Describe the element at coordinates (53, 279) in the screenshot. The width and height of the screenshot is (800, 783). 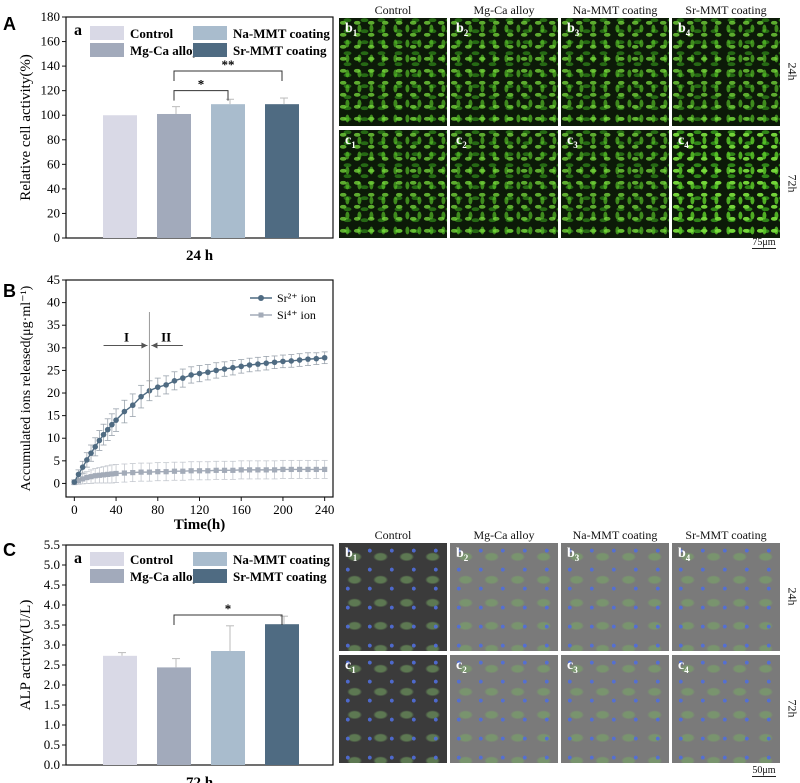
I see `y-tick-label: 45` at that location.